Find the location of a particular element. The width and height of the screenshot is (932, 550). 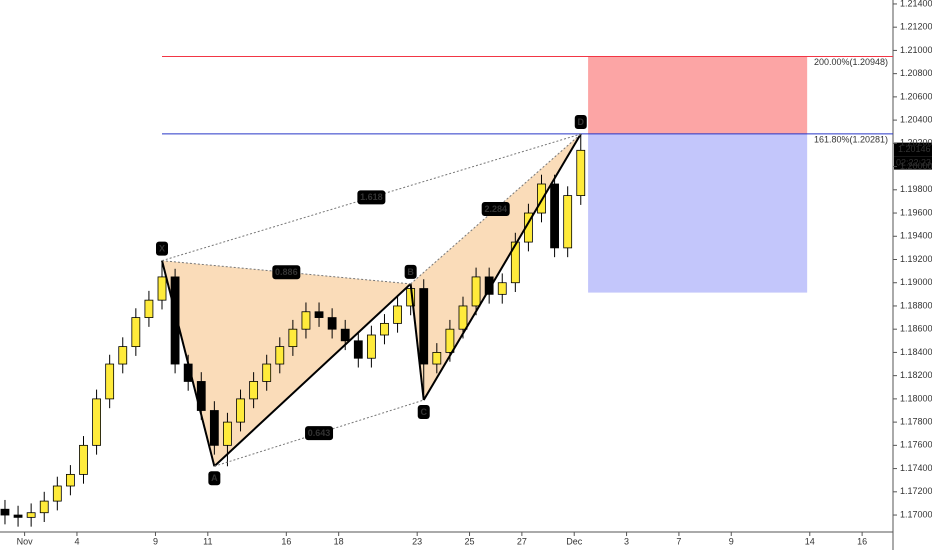

y-tick-label: 1.21400 is located at coordinates (916, 4).